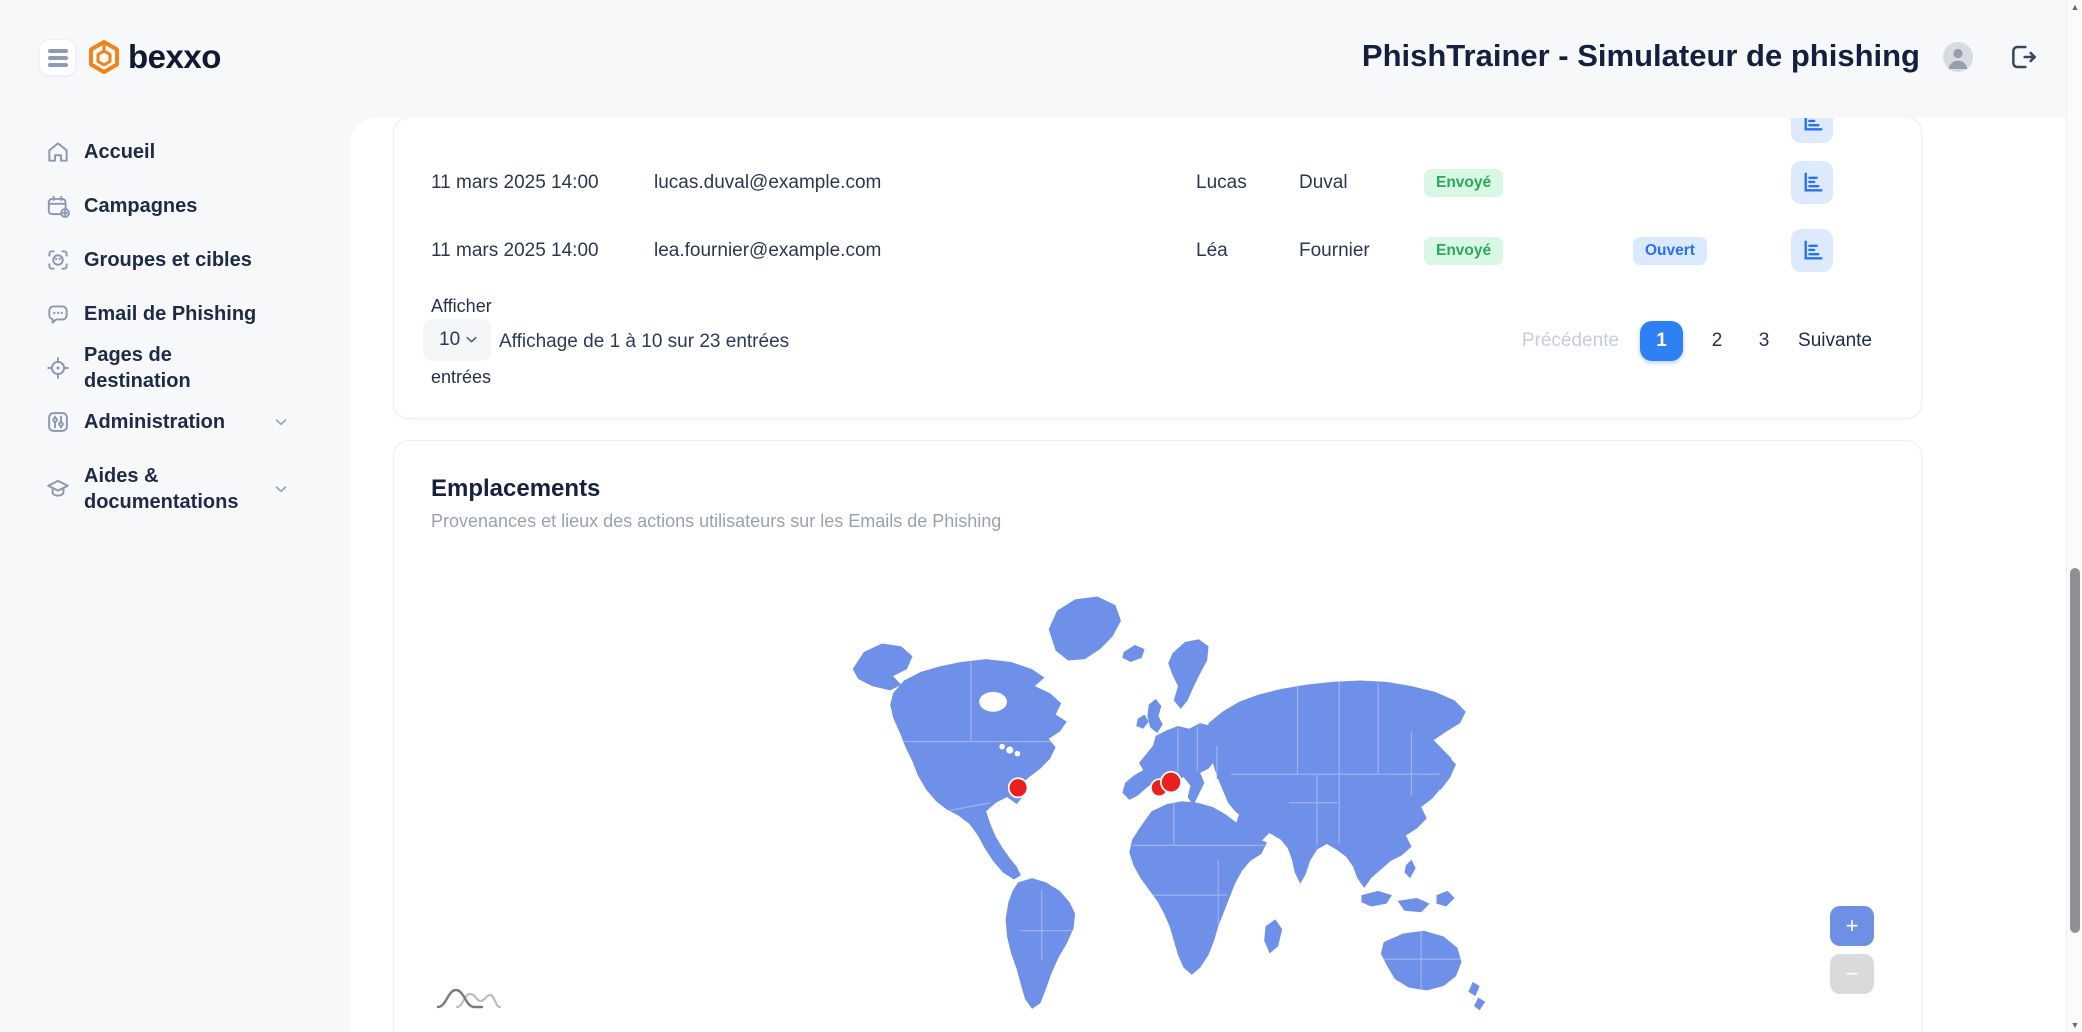  Describe the element at coordinates (58, 422) in the screenshot. I see `sliders-icon` at that location.